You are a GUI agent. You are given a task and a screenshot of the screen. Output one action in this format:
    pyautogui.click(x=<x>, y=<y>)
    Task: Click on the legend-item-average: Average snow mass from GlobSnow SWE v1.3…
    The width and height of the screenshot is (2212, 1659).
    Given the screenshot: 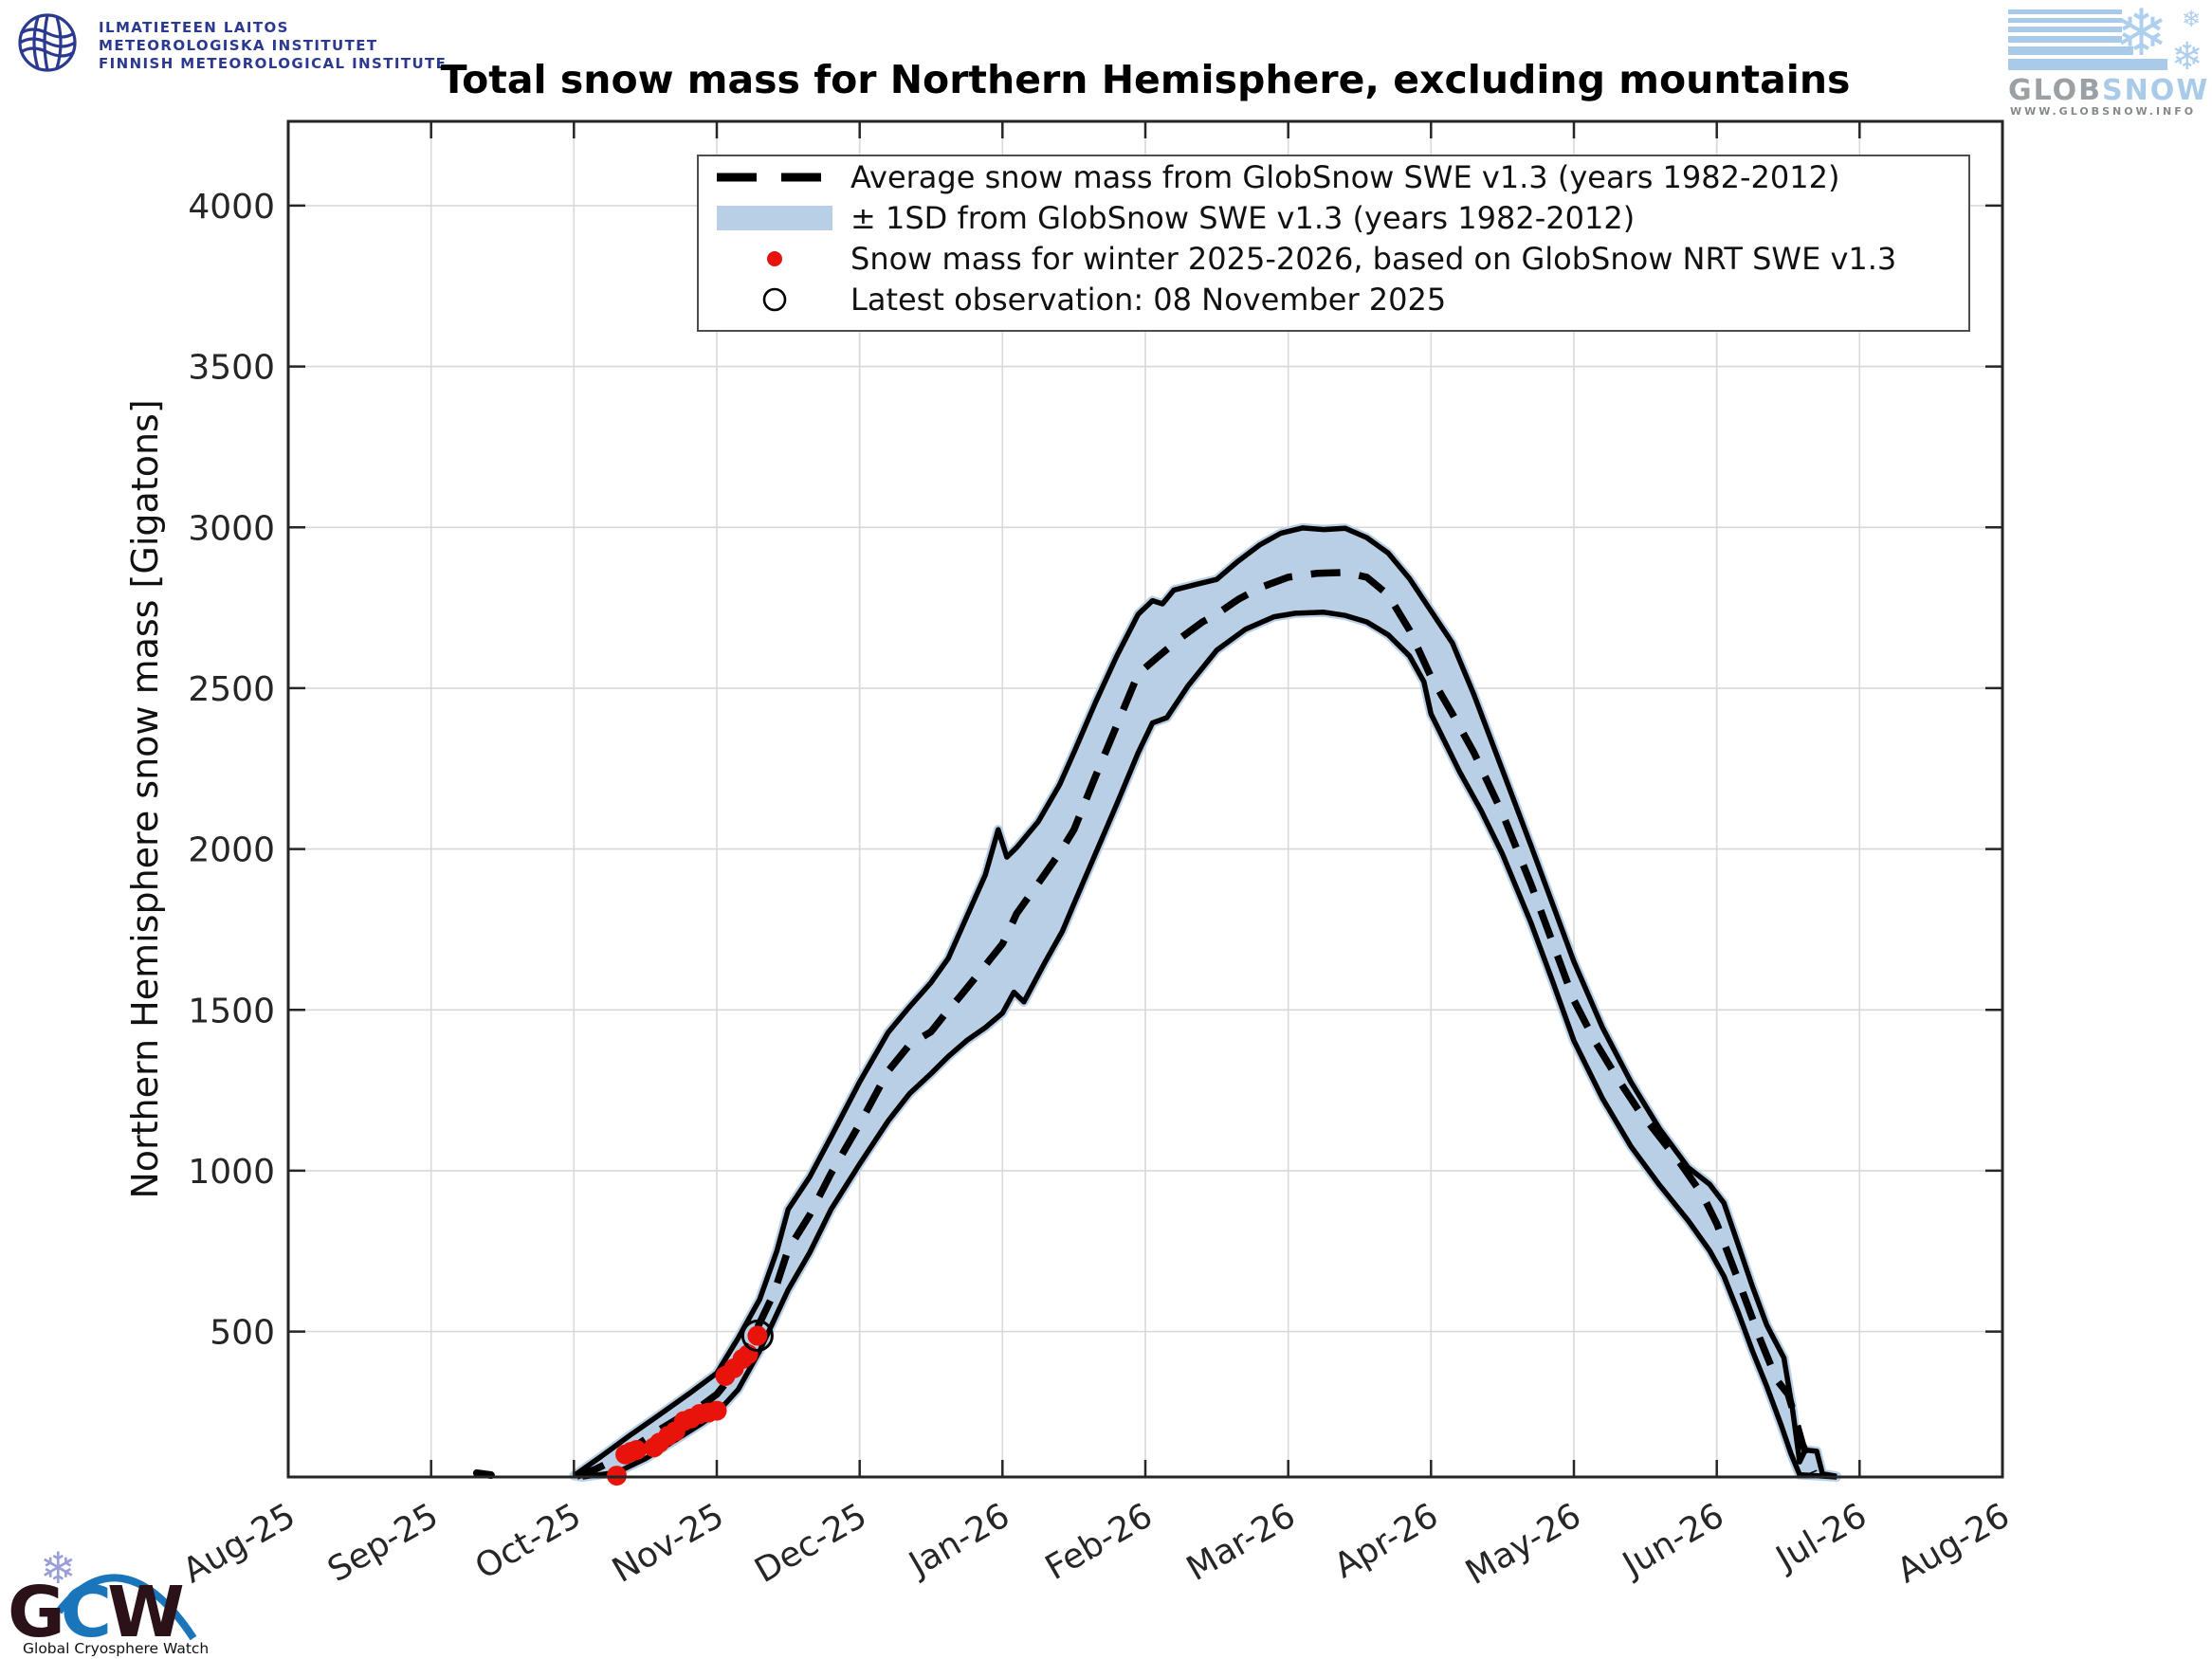 What is the action you would take?
    pyautogui.click(x=1333, y=176)
    